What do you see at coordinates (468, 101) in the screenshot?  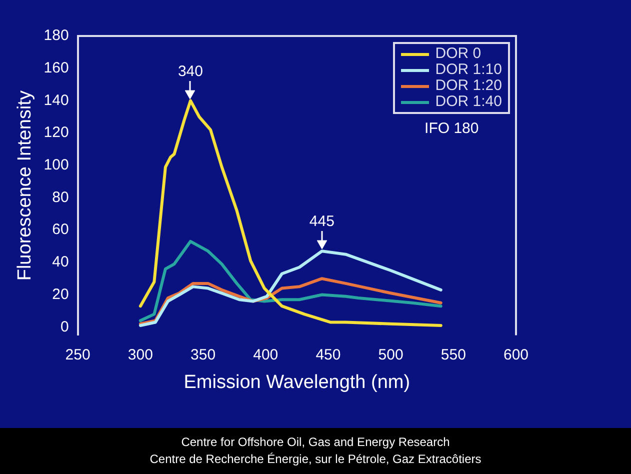 I see `legend-label: DOR 1:40` at bounding box center [468, 101].